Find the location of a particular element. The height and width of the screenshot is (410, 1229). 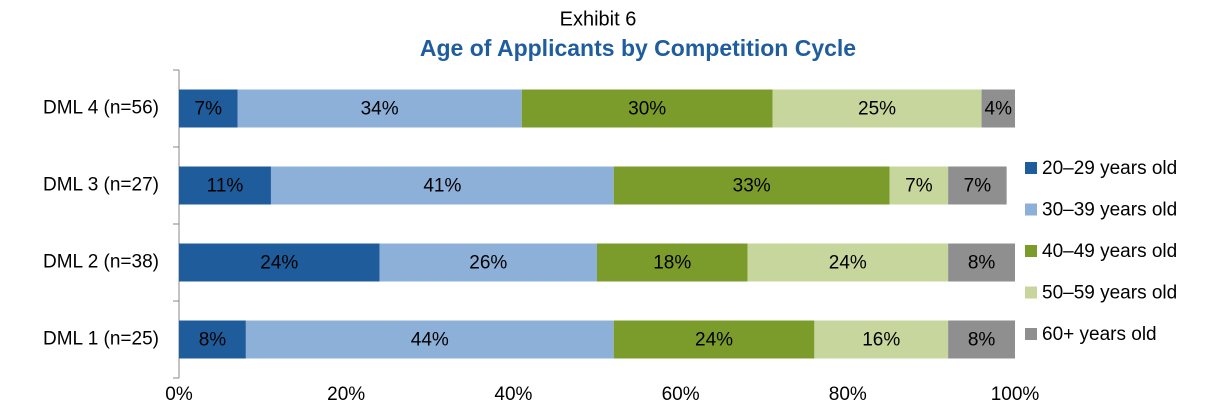

data-label: 44% is located at coordinates (430, 340).